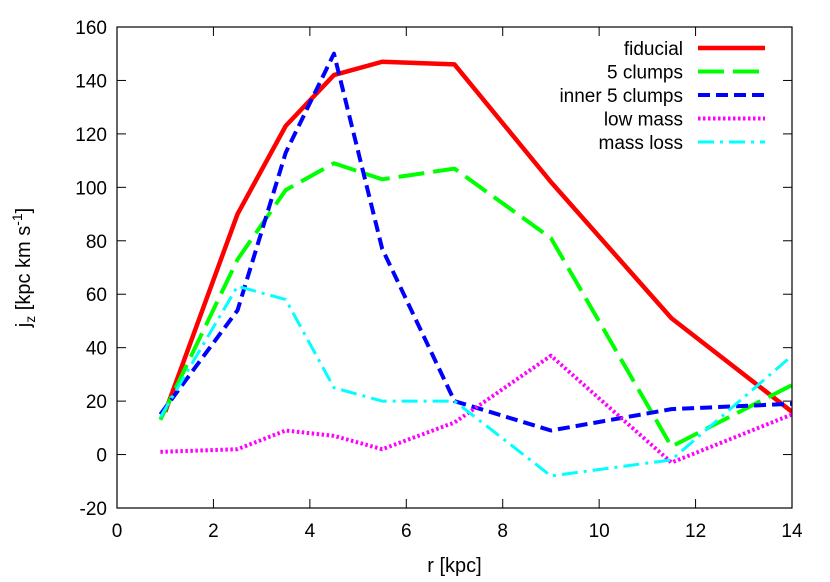 Image resolution: width=830 pixels, height=582 pixels. Describe the element at coordinates (117, 531) in the screenshot. I see `x-tick-label: 0` at that location.